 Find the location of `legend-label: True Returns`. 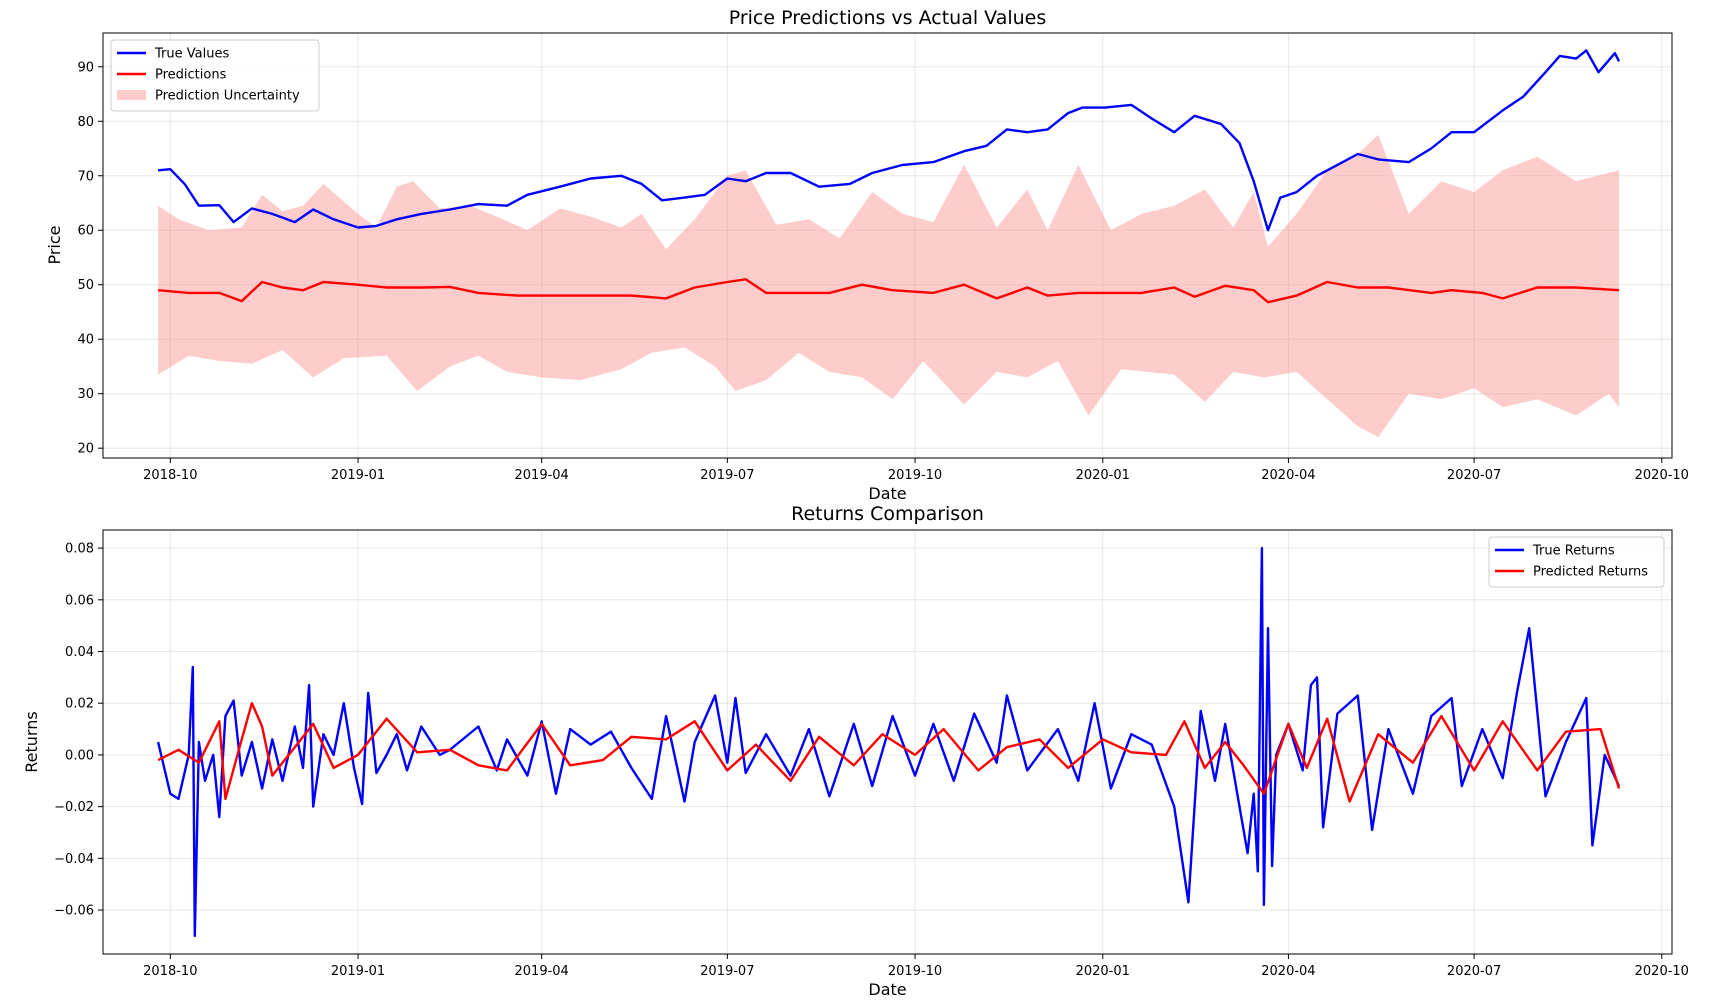

legend-label: True Returns is located at coordinates (1573, 551).